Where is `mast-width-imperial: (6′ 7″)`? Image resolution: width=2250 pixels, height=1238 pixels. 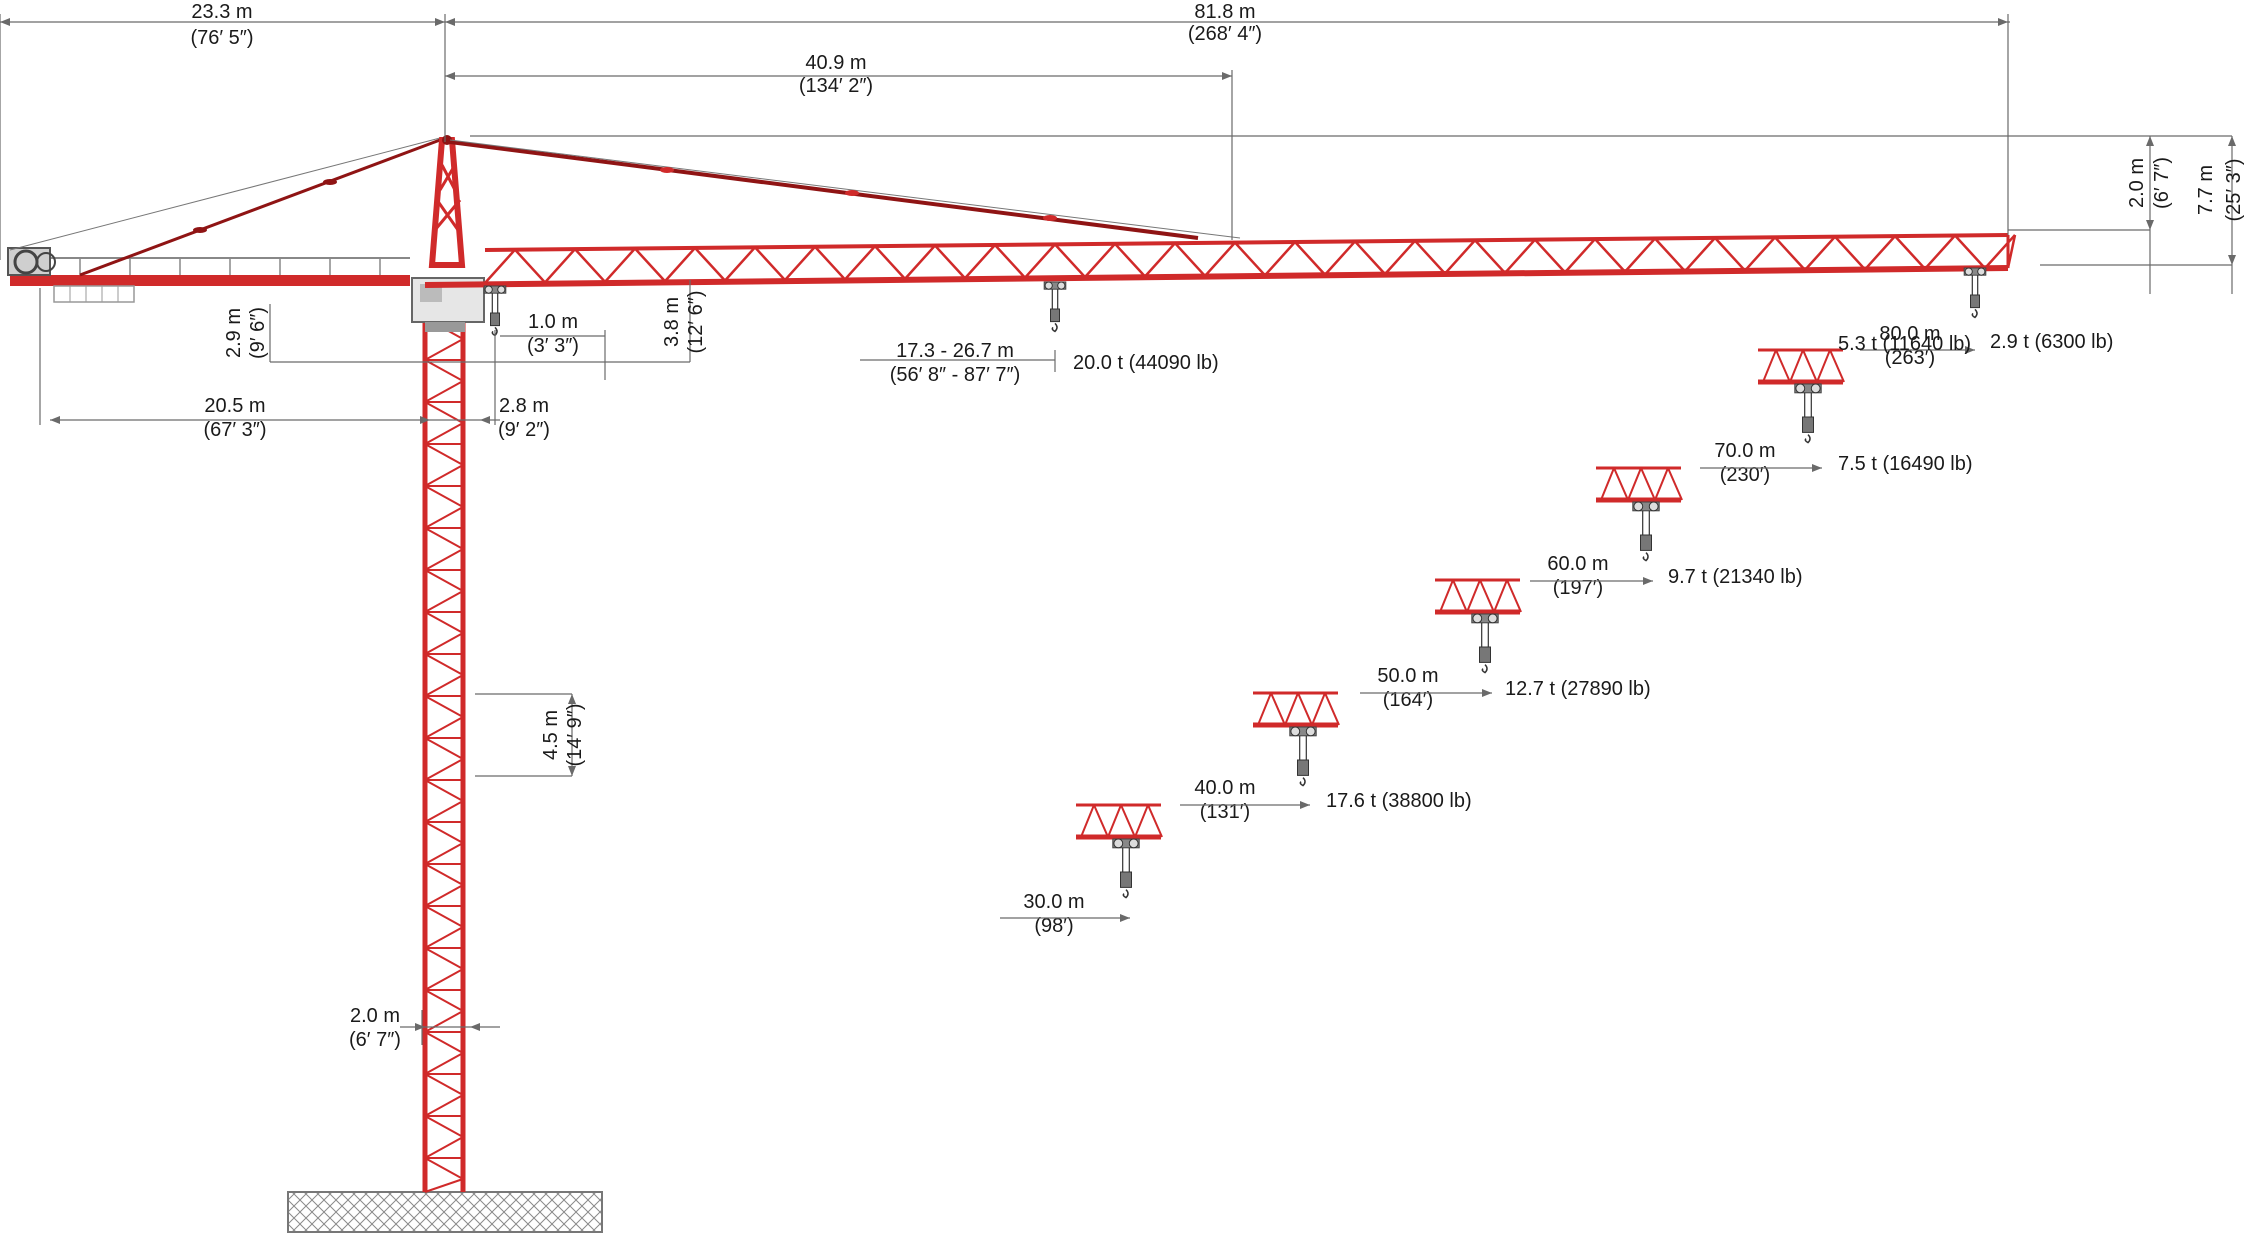 mast-width-imperial: (6′ 7″) is located at coordinates (375, 1040).